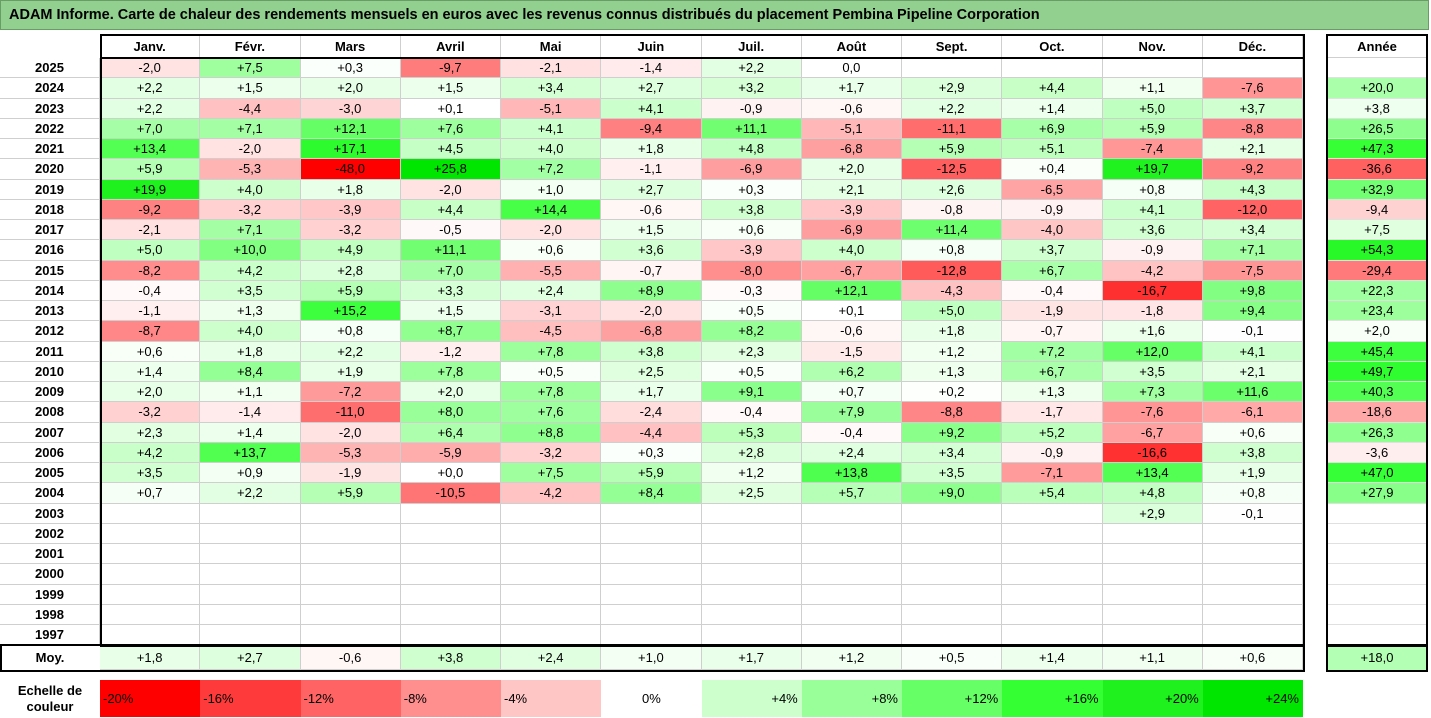 The width and height of the screenshot is (1431, 718). Describe the element at coordinates (651, 698) in the screenshot. I see `color-scale-swatch: 0%` at that location.